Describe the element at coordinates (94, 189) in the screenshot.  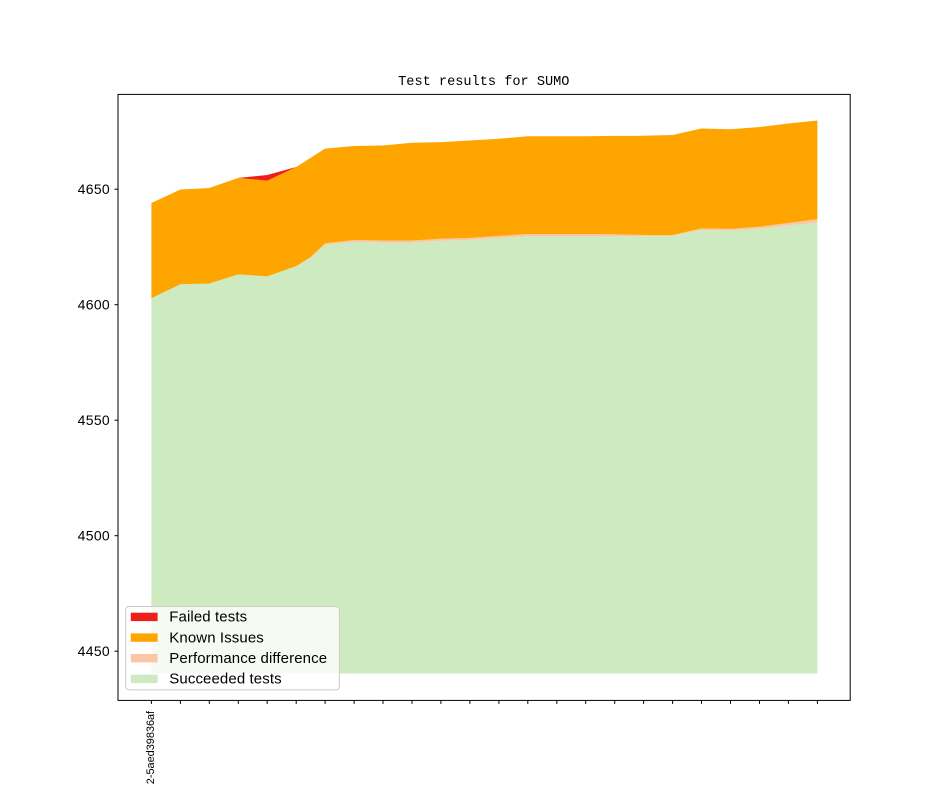
I see `svg-text: 4650` at that location.